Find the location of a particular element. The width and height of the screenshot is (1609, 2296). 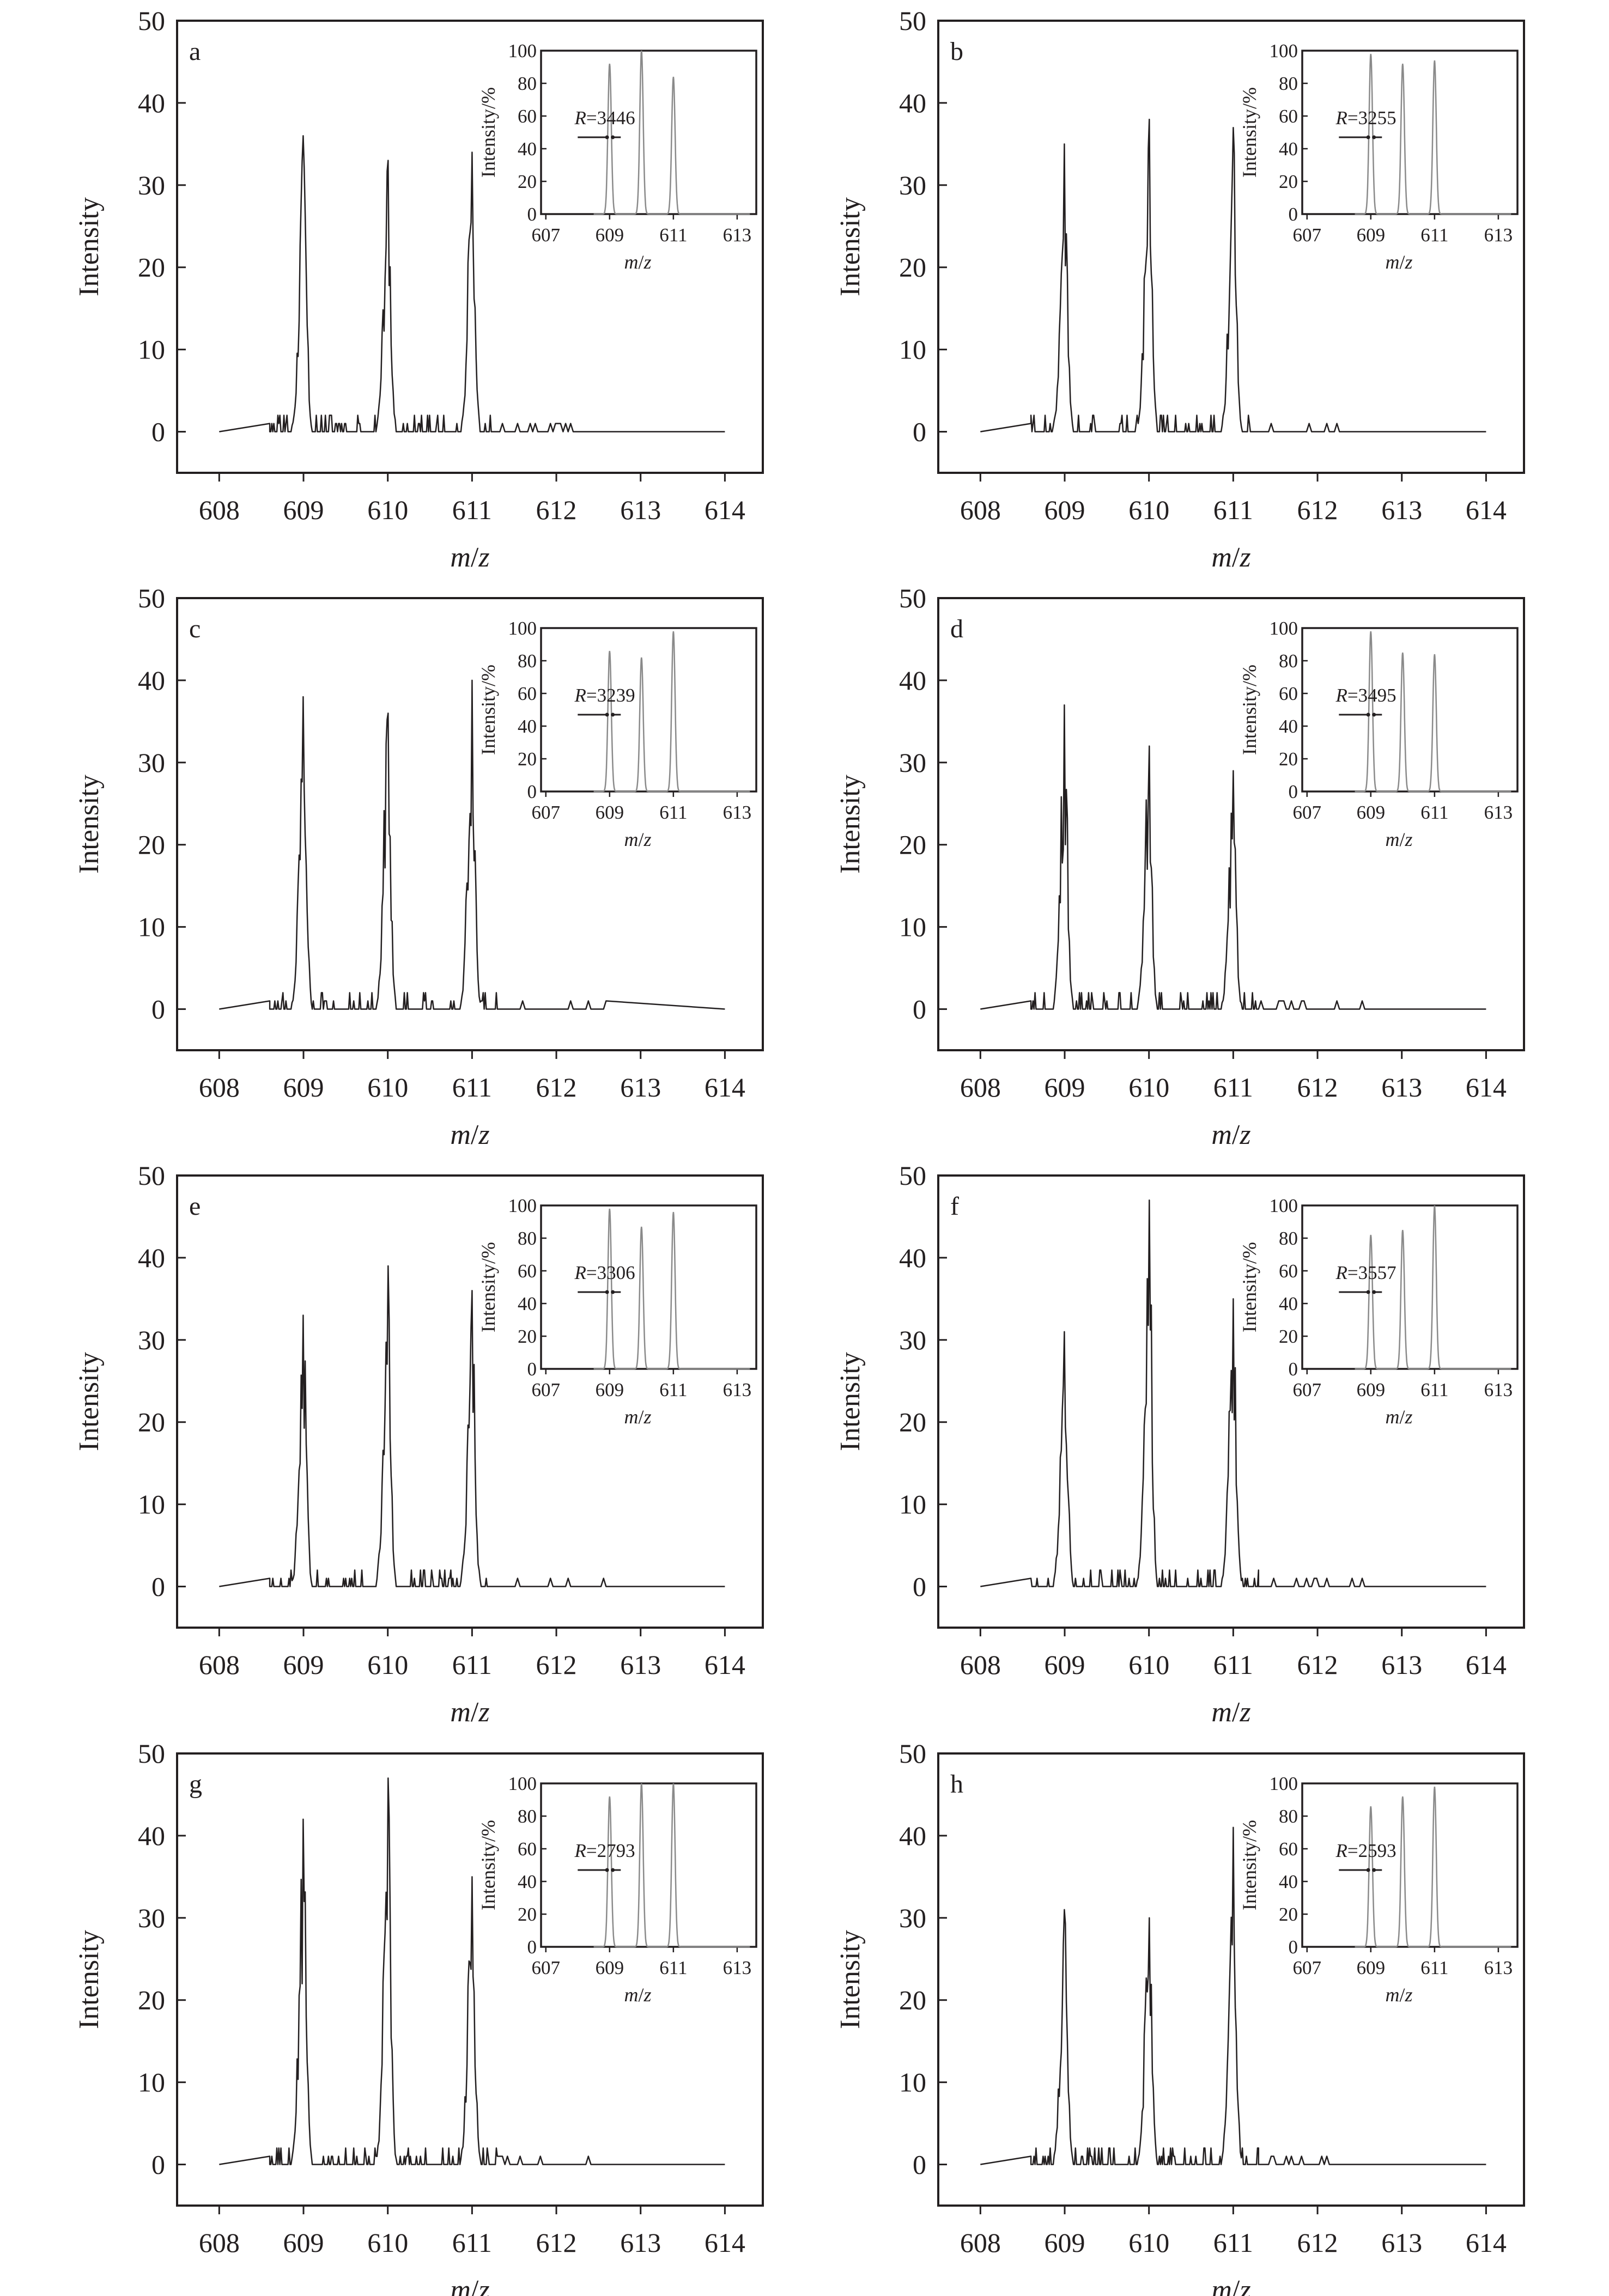

resolution-label: R=3255 is located at coordinates (1366, 118).